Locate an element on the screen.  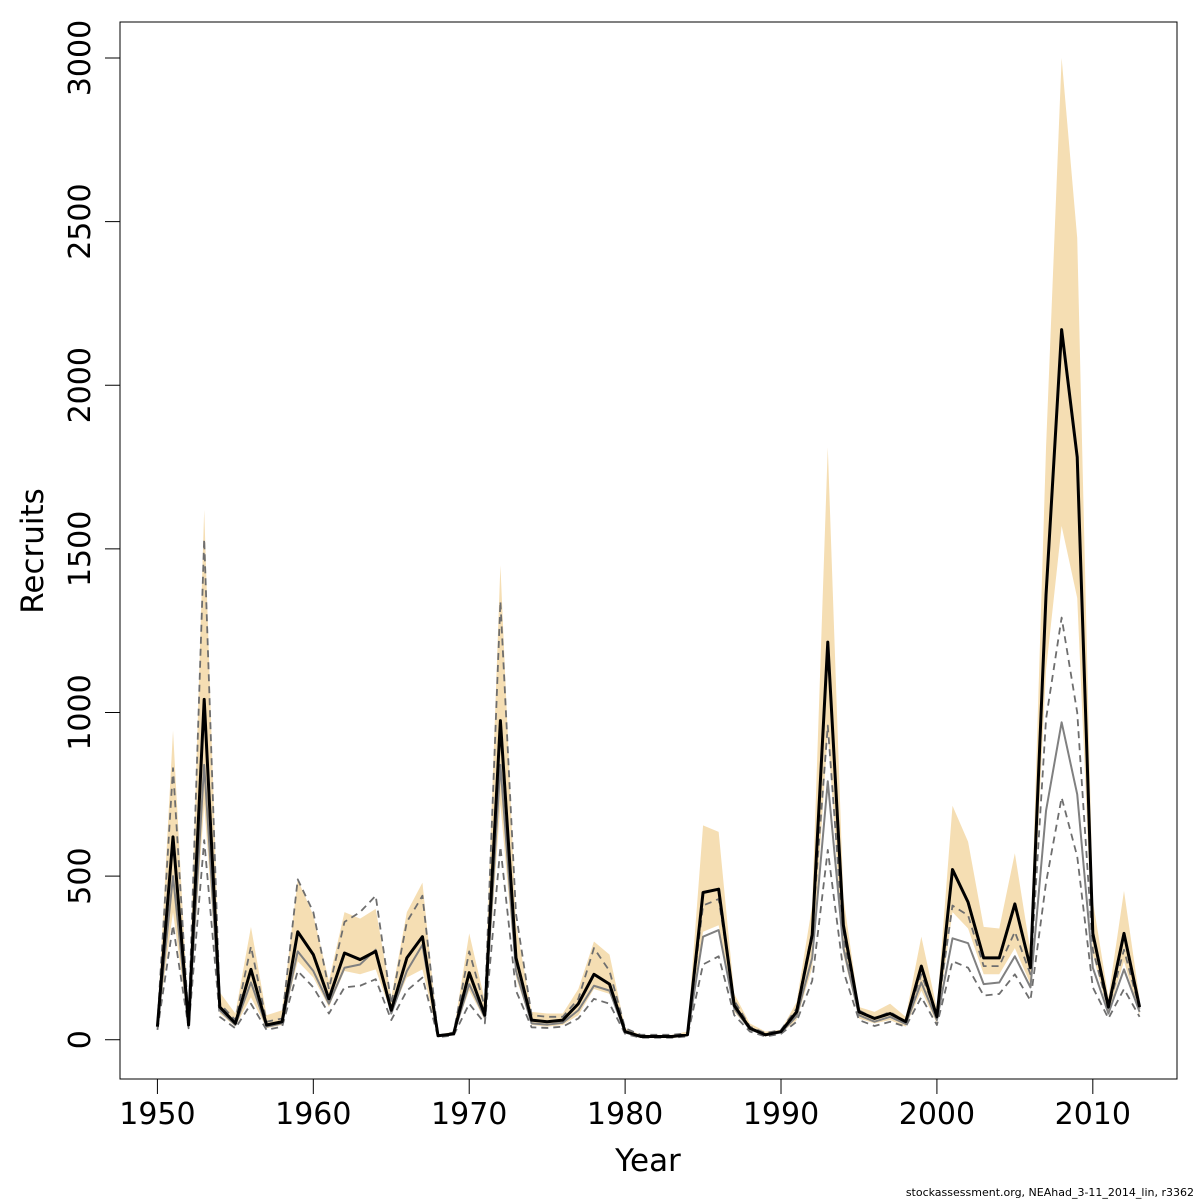
y-axis: 0 500 1000 1500 2000 2500 3000 is located at coordinates (92, 534).